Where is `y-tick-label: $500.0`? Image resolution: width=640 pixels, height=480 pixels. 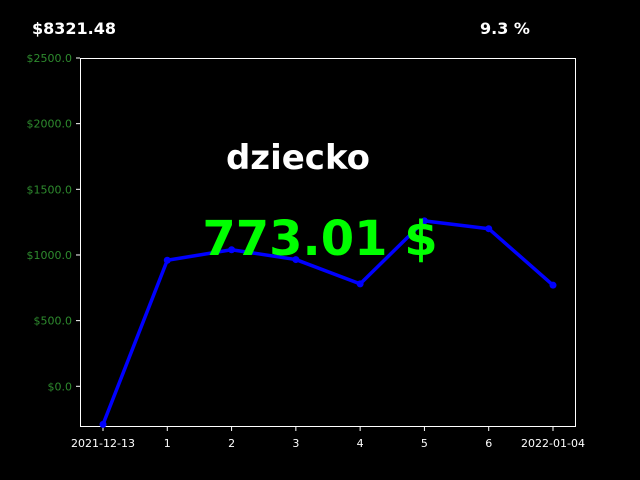 y-tick-label: $500.0 is located at coordinates (53, 321).